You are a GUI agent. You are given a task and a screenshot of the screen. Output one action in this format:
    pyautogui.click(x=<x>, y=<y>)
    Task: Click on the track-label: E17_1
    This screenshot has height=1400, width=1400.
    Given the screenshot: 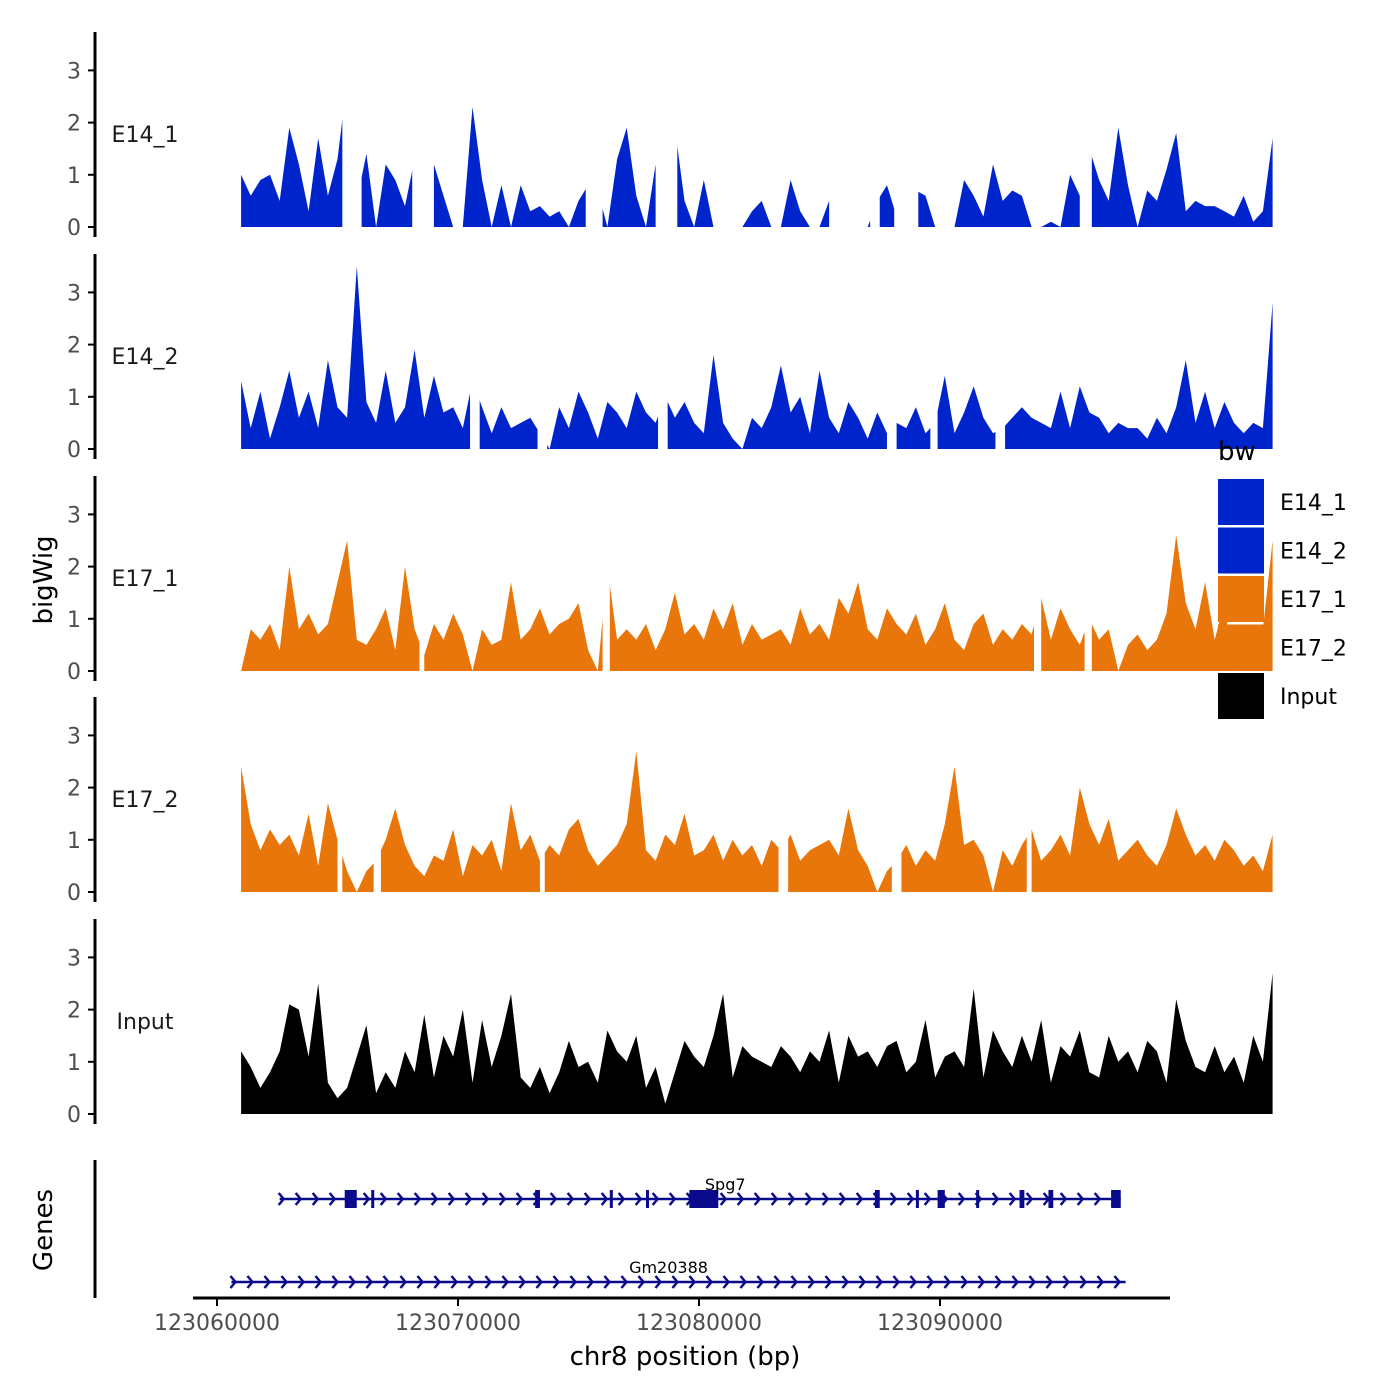 What is the action you would take?
    pyautogui.click(x=145, y=579)
    